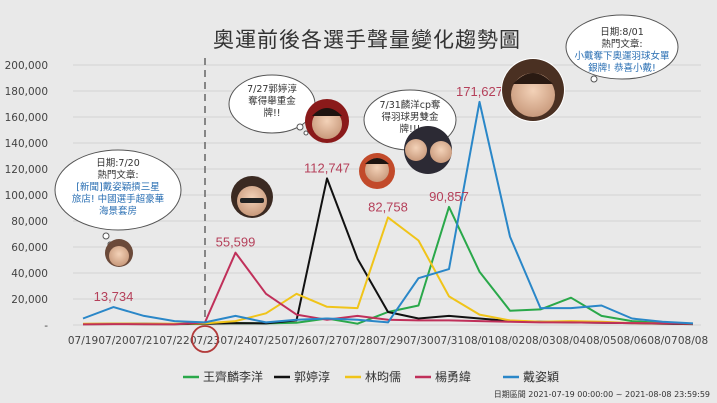 The image size is (717, 403). I want to click on peak-value-label: 171,627, so click(479, 91).